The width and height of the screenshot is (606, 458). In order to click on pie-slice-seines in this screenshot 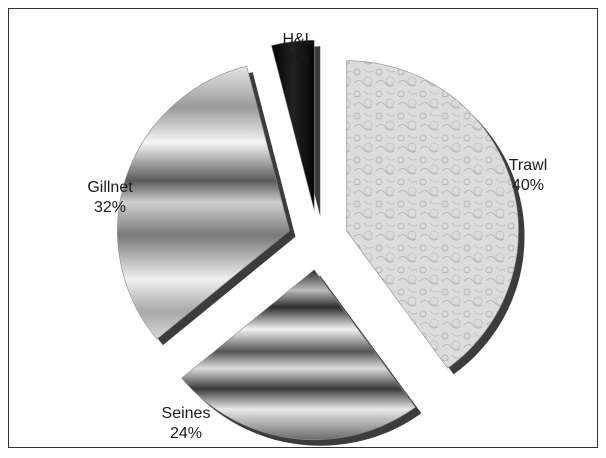, I will do `click(298, 355)`.